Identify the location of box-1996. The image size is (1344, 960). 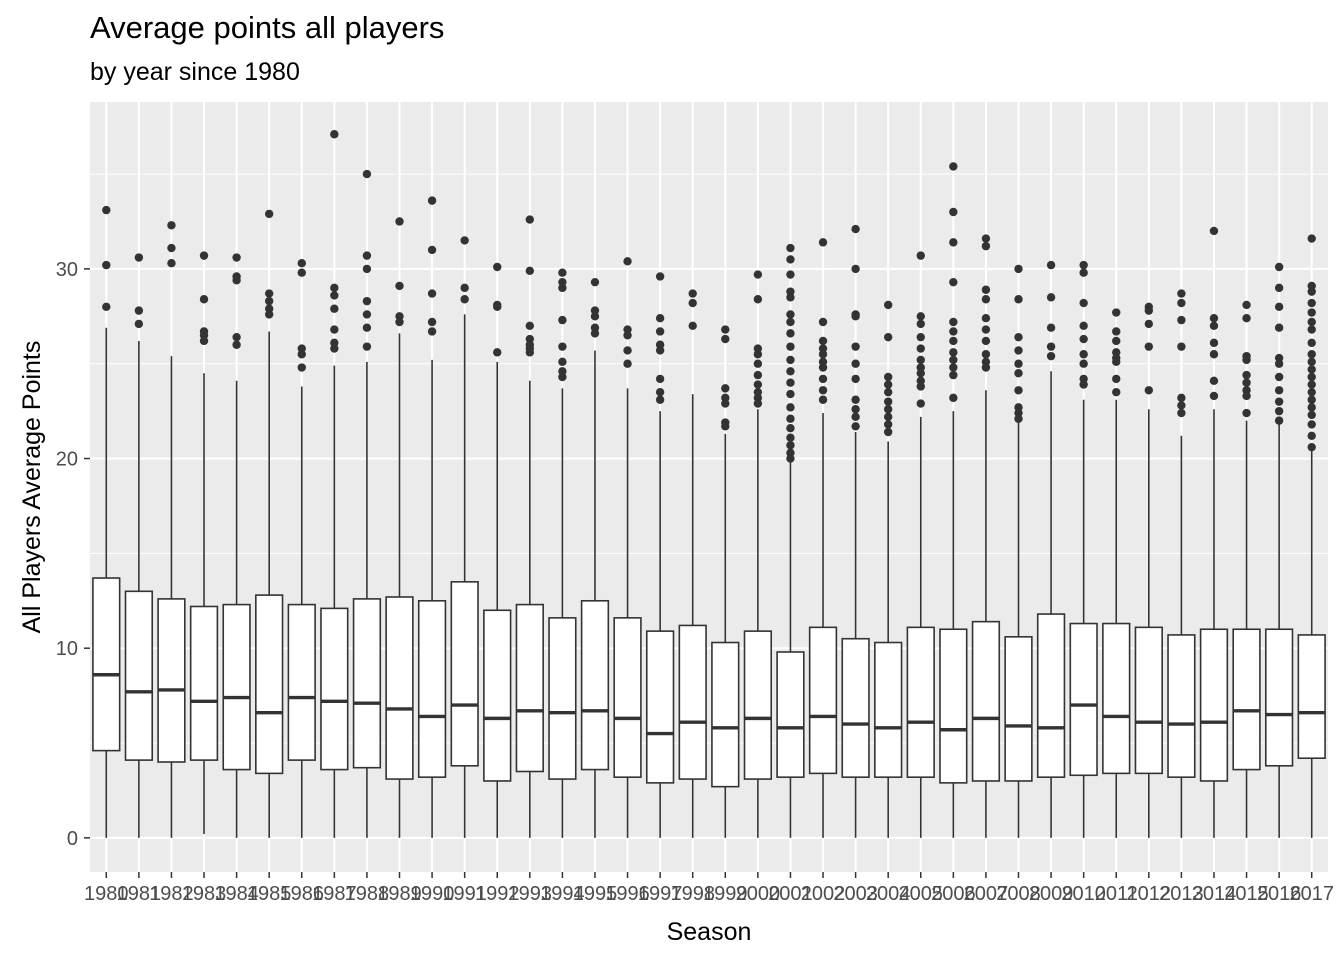
(627, 547).